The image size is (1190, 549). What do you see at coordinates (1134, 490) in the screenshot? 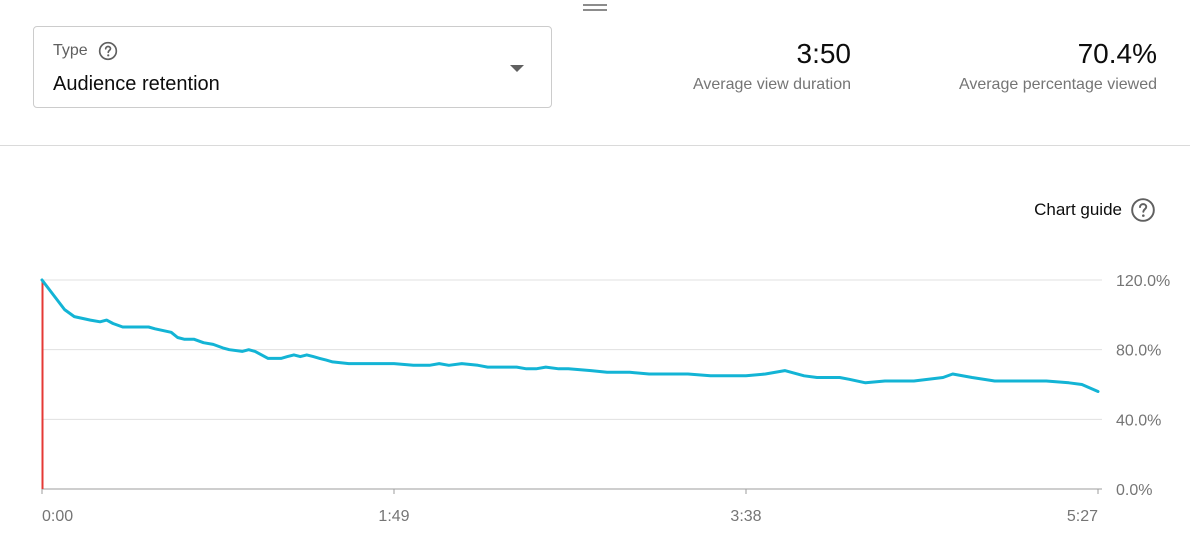
I see `y-tick-label: 0.0%` at bounding box center [1134, 490].